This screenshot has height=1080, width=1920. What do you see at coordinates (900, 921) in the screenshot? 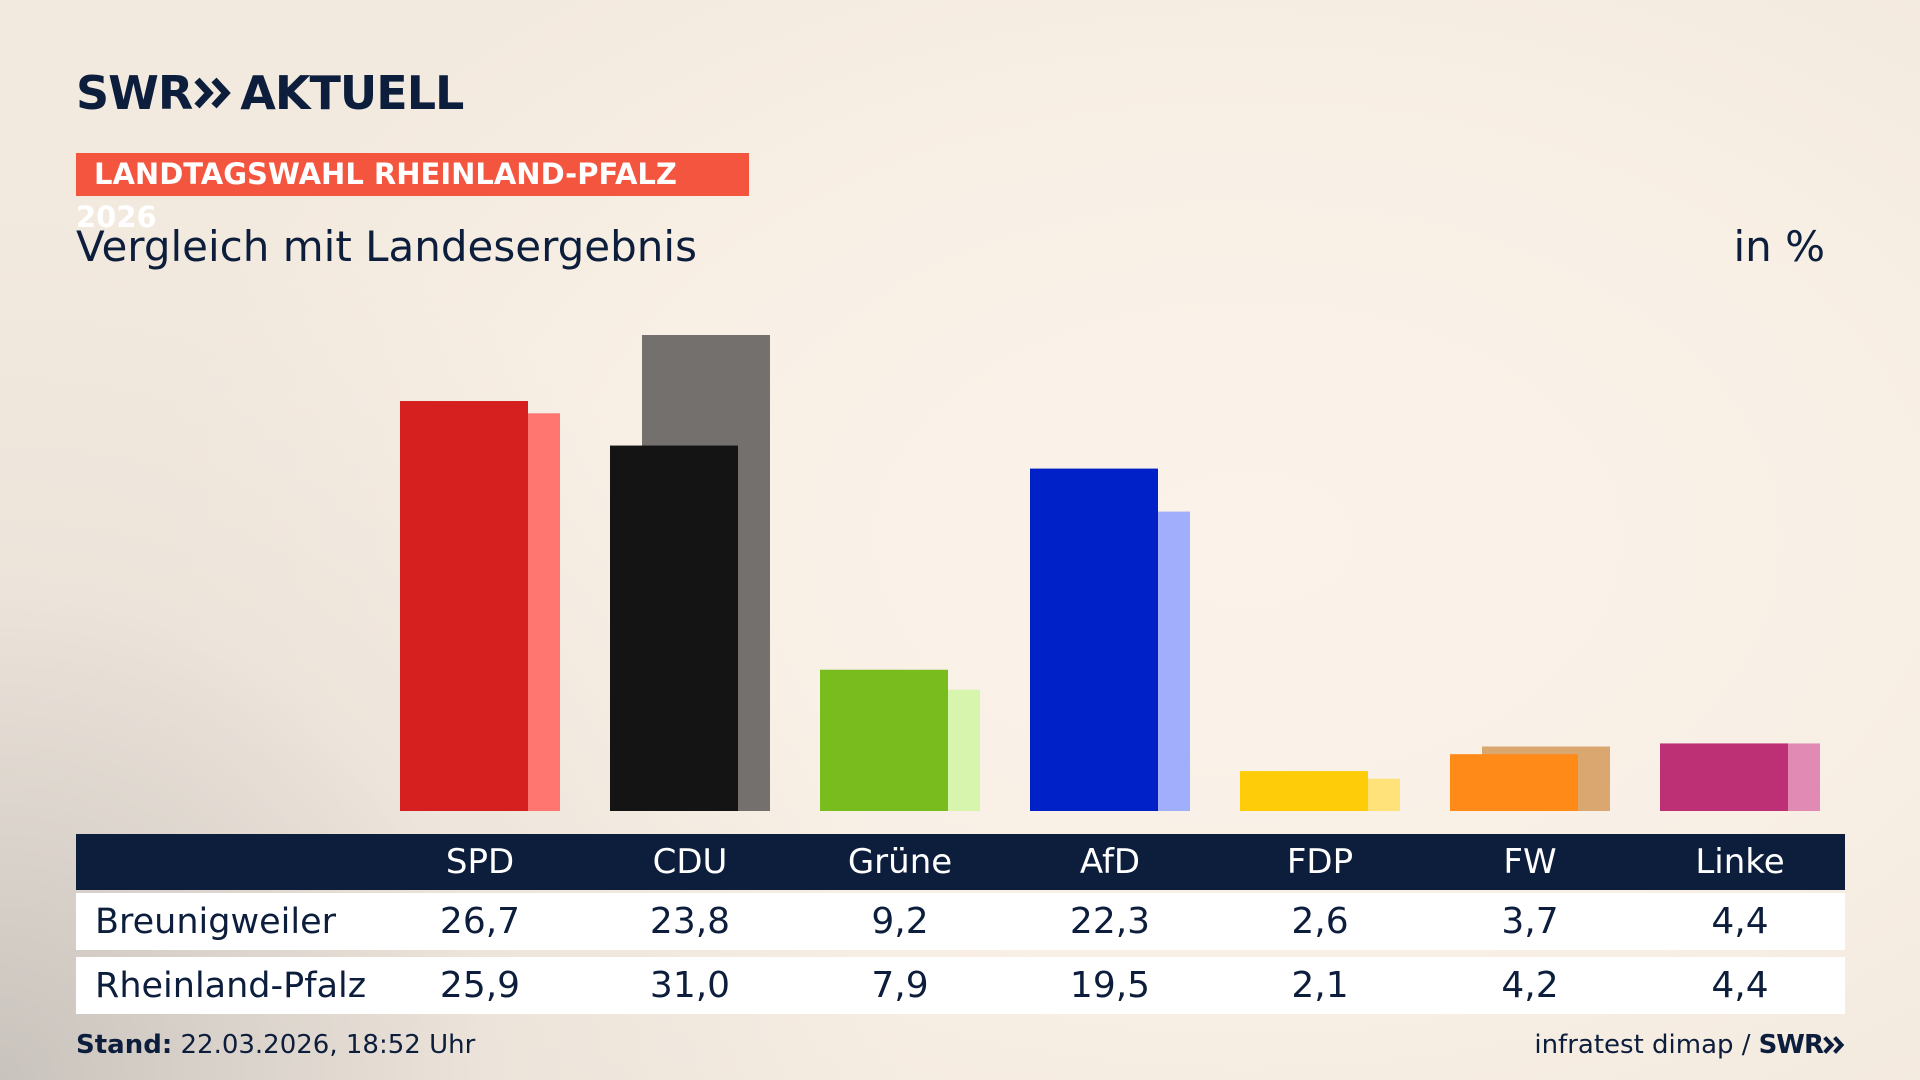
I see `value-label: 9,2` at bounding box center [900, 921].